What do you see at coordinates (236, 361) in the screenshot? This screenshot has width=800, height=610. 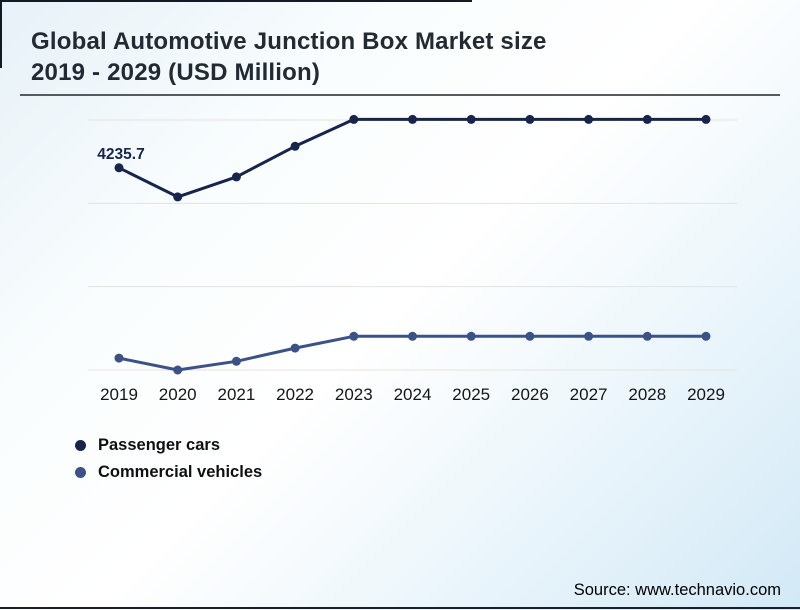 I see `data-point-commercial-vehicles-2021` at bounding box center [236, 361].